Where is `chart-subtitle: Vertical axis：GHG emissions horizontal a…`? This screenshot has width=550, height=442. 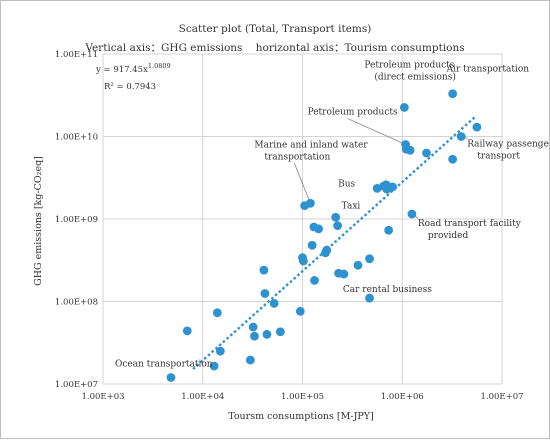
chart-subtitle: Vertical axis：GHG emissions horizontal a… is located at coordinates (274, 48).